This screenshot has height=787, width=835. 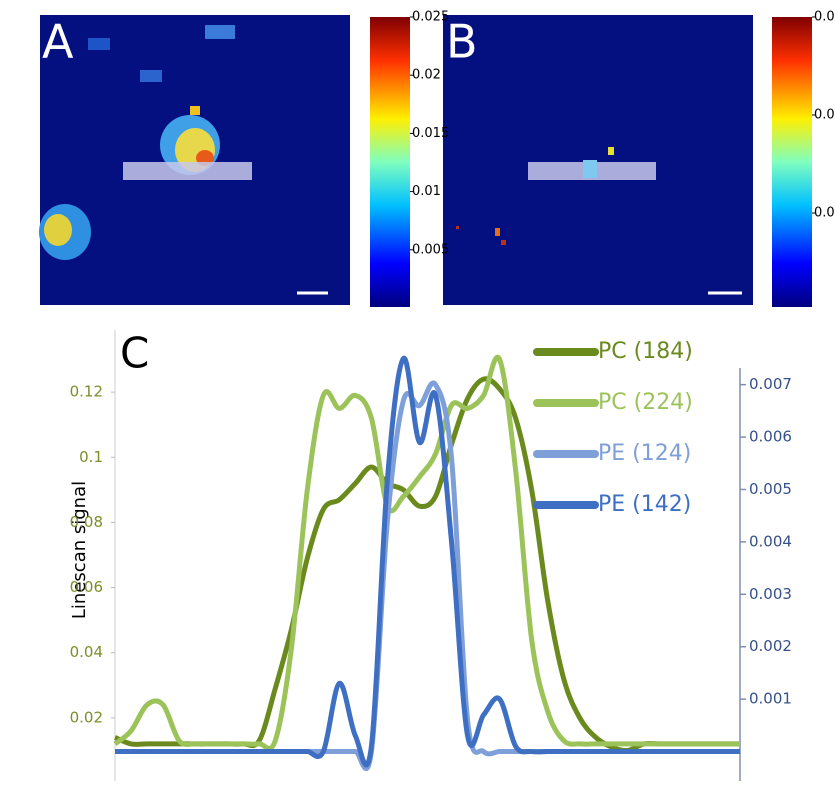 I want to click on y2-tick-label: 0.004, so click(x=770, y=541).